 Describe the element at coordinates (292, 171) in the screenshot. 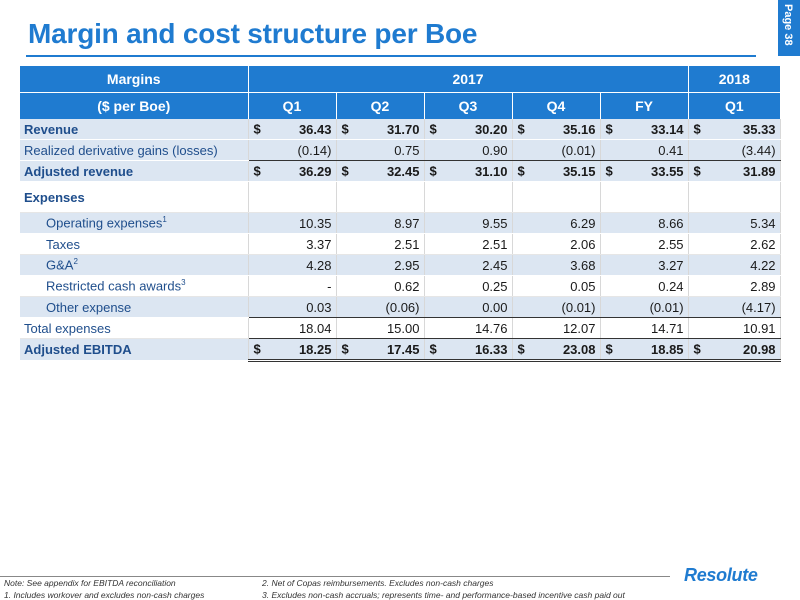

I see `cell-value: $36.29` at that location.